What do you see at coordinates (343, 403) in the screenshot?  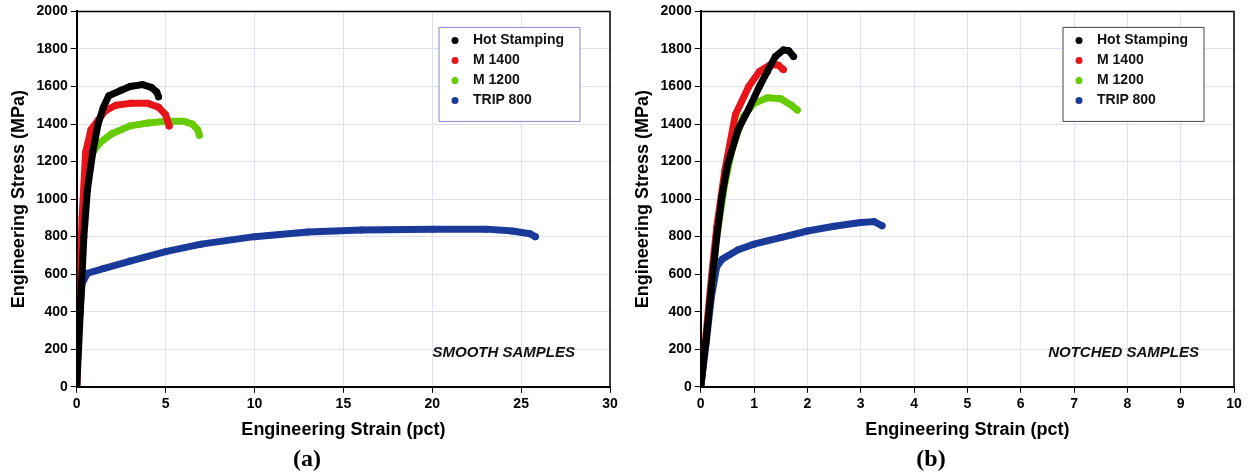 I see `x-tick-label: 15` at bounding box center [343, 403].